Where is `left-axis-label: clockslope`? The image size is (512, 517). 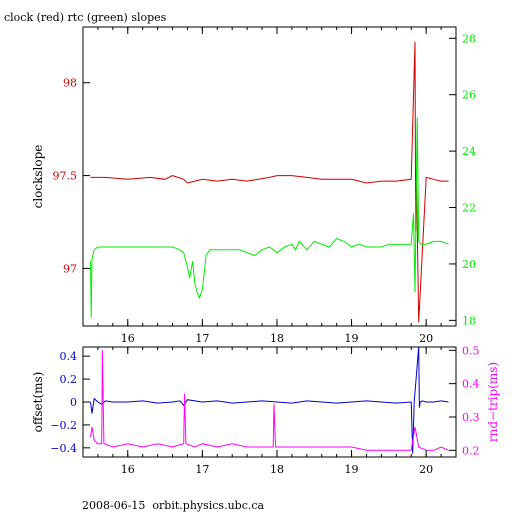
left-axis-label: clockslope is located at coordinates (38, 177).